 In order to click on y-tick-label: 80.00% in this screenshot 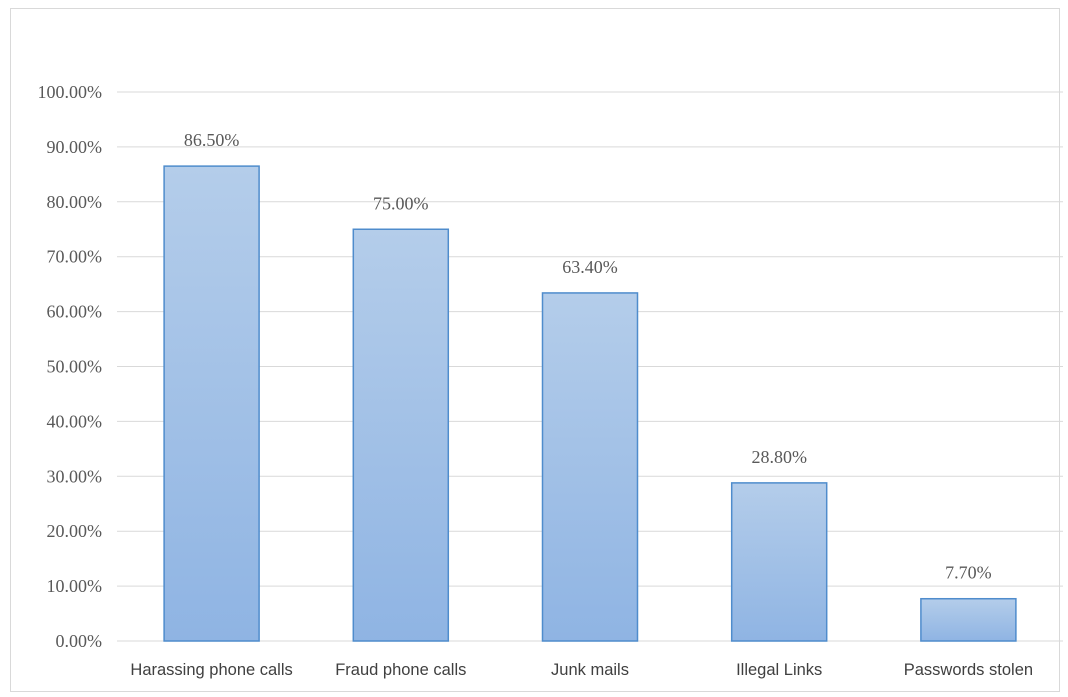, I will do `click(75, 202)`.